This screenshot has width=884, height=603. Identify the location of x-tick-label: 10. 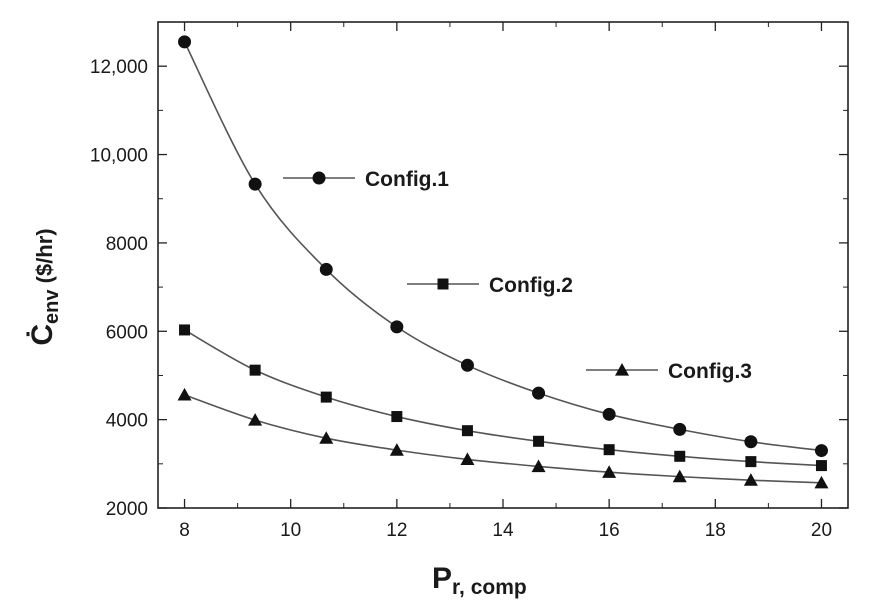
(290, 530).